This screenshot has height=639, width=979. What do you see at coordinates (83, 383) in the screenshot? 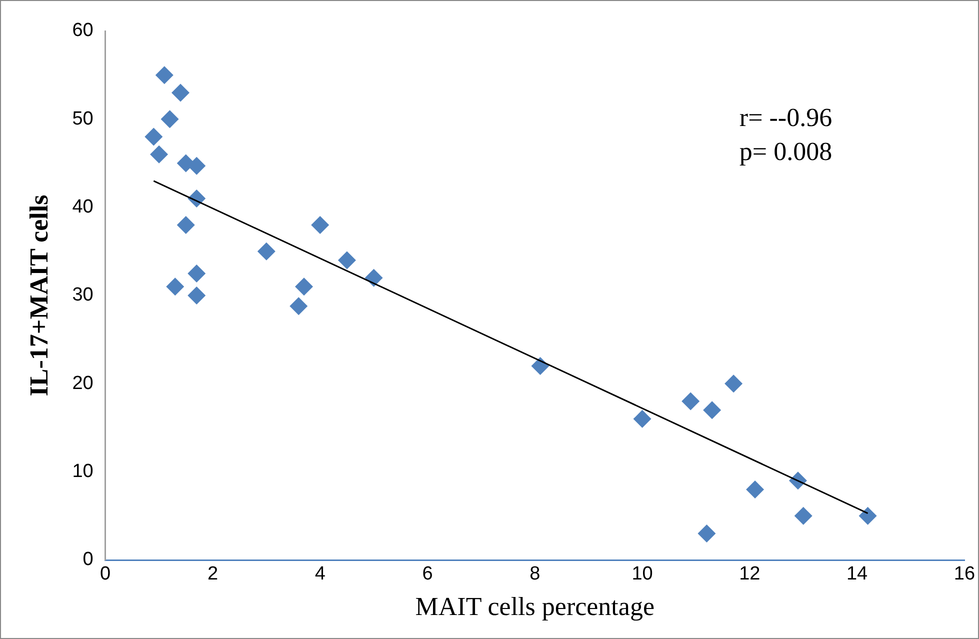
I see `y-tick-label: 20` at bounding box center [83, 383].